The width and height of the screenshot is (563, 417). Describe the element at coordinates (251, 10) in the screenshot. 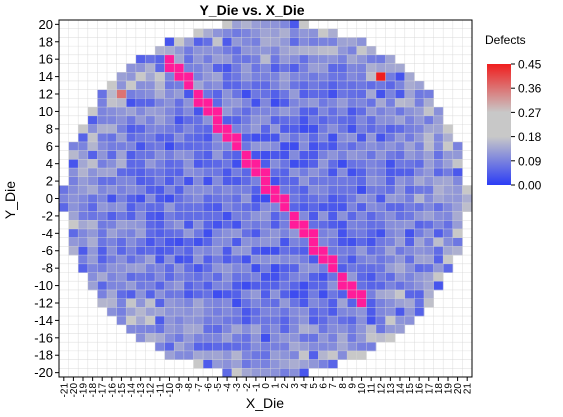

I see `chart-title: Y_Die vs. X_Die` at that location.